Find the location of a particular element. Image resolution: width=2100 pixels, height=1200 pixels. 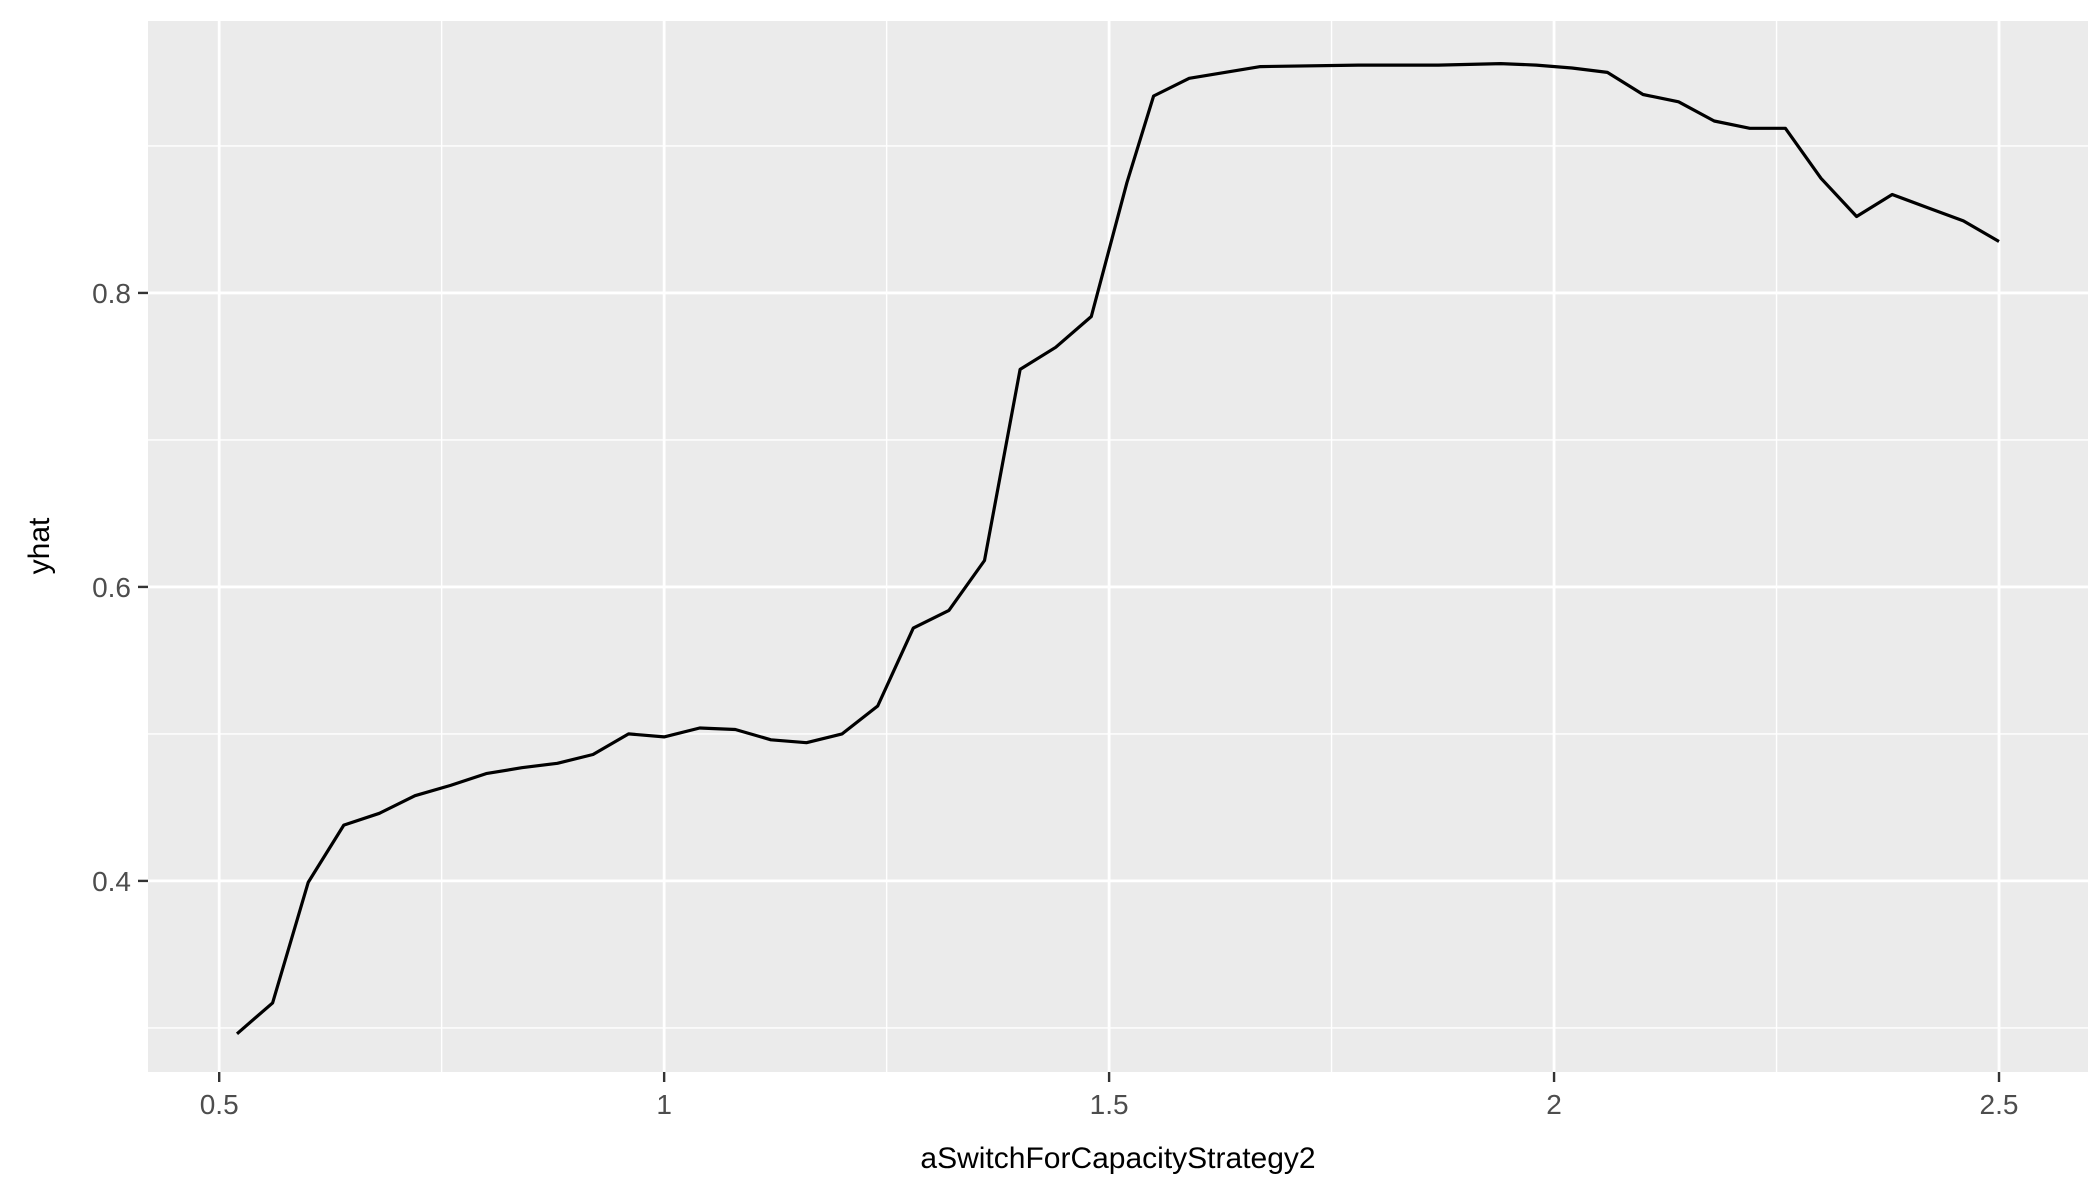

x-tick-label: 2.5 is located at coordinates (1999, 1104).